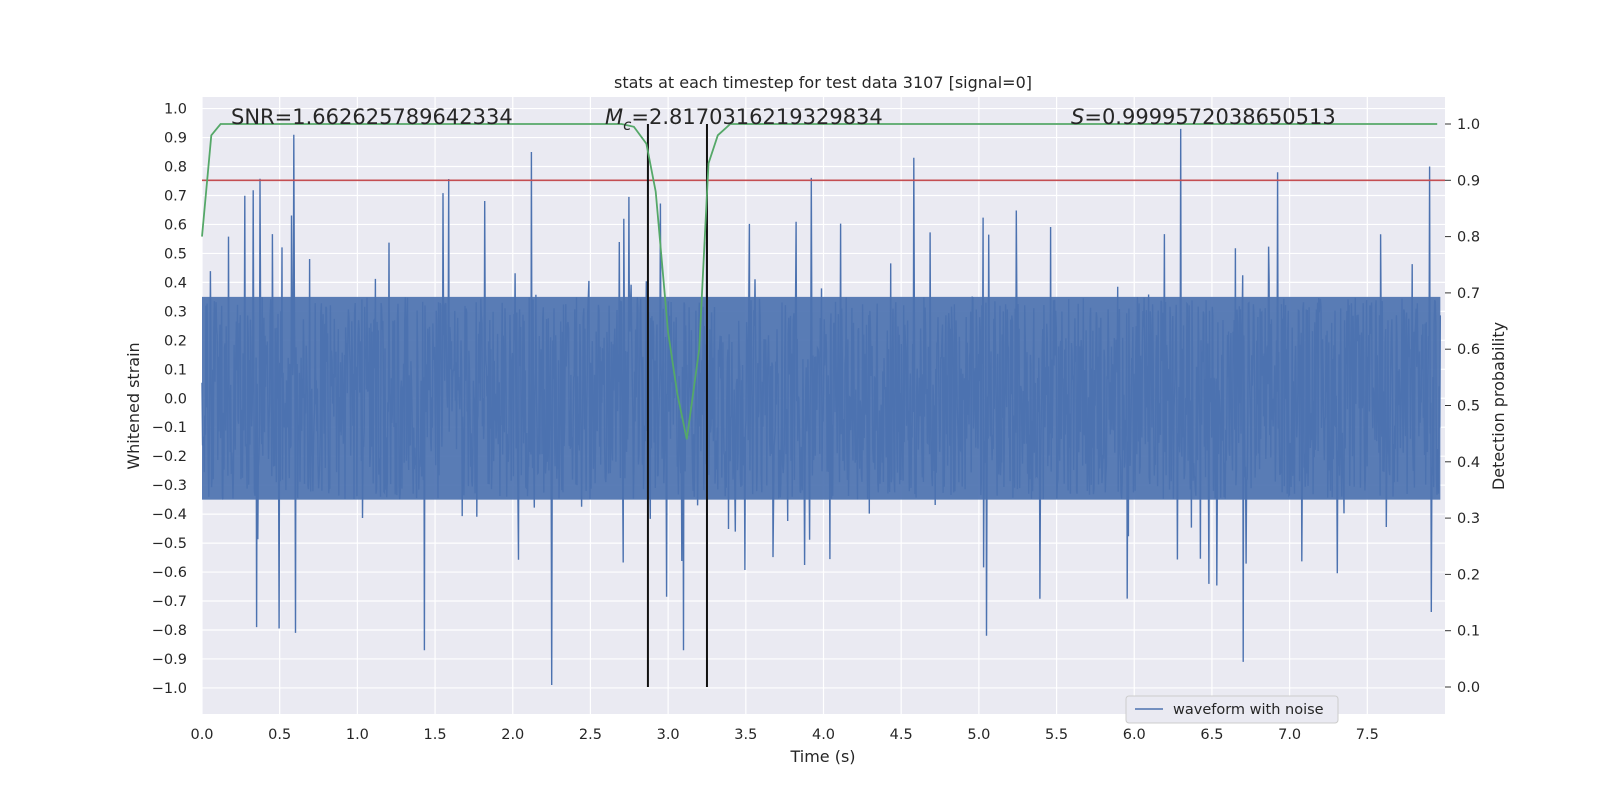 This screenshot has height=800, width=1600. What do you see at coordinates (1468, 519) in the screenshot?
I see `right-tick-label: 0.3` at bounding box center [1468, 519].